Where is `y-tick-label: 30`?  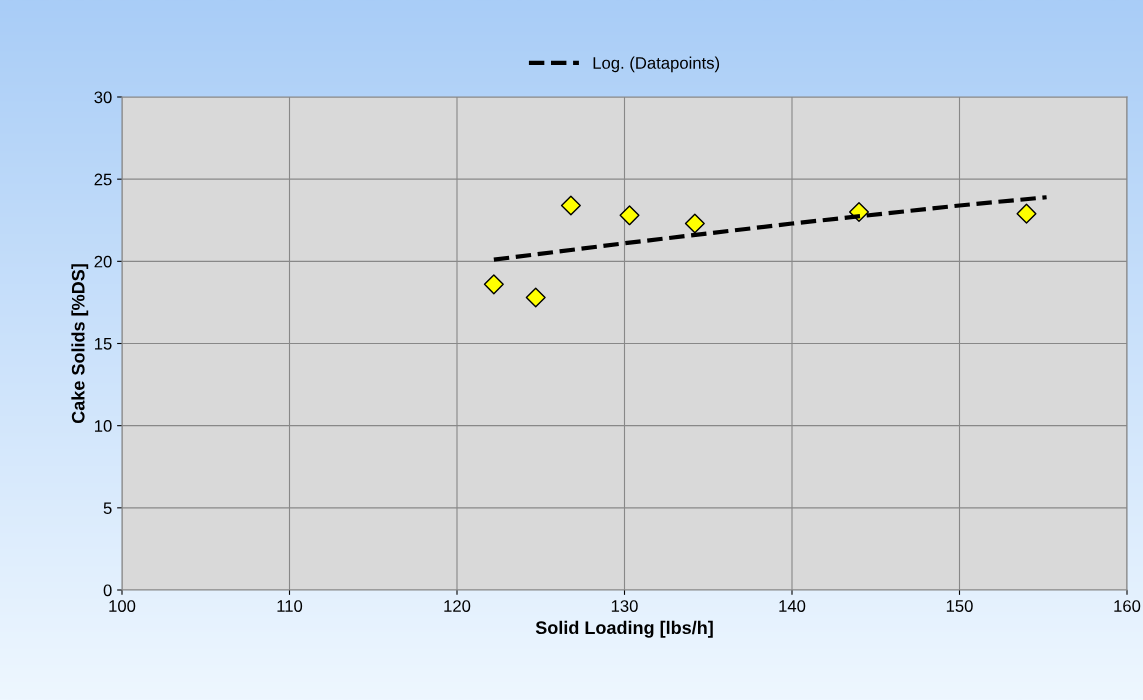 y-tick-label: 30 is located at coordinates (103, 97).